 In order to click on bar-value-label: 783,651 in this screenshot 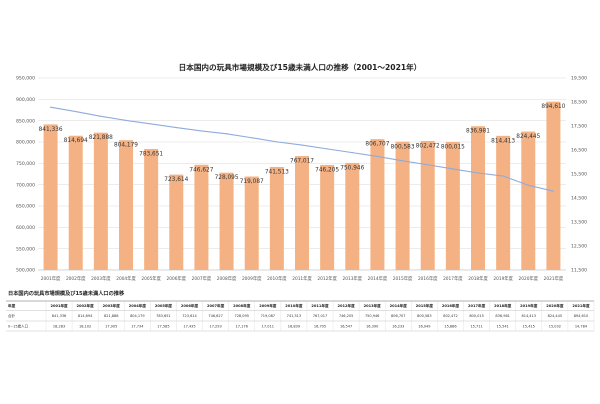, I will do `click(151, 154)`.